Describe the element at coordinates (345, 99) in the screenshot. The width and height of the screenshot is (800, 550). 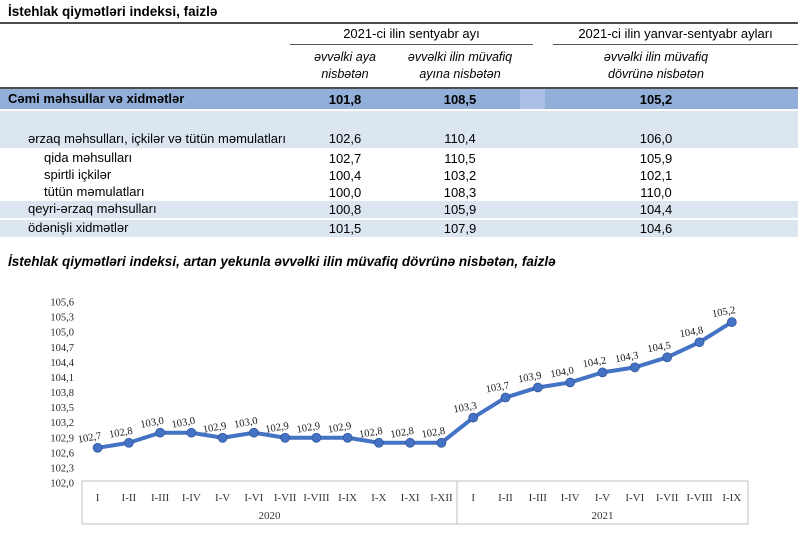
I see `cell-value: 101,8` at that location.